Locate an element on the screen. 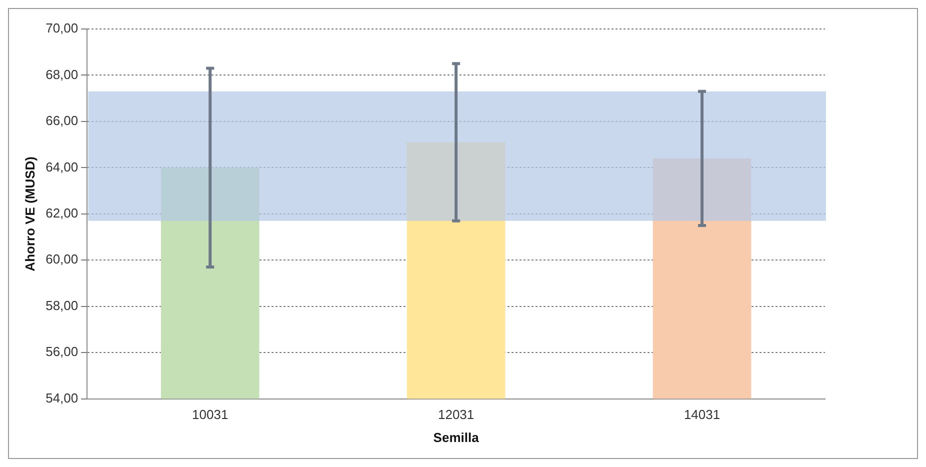 This screenshot has width=926, height=467. y-tick-label: 66,00 is located at coordinates (62, 120).